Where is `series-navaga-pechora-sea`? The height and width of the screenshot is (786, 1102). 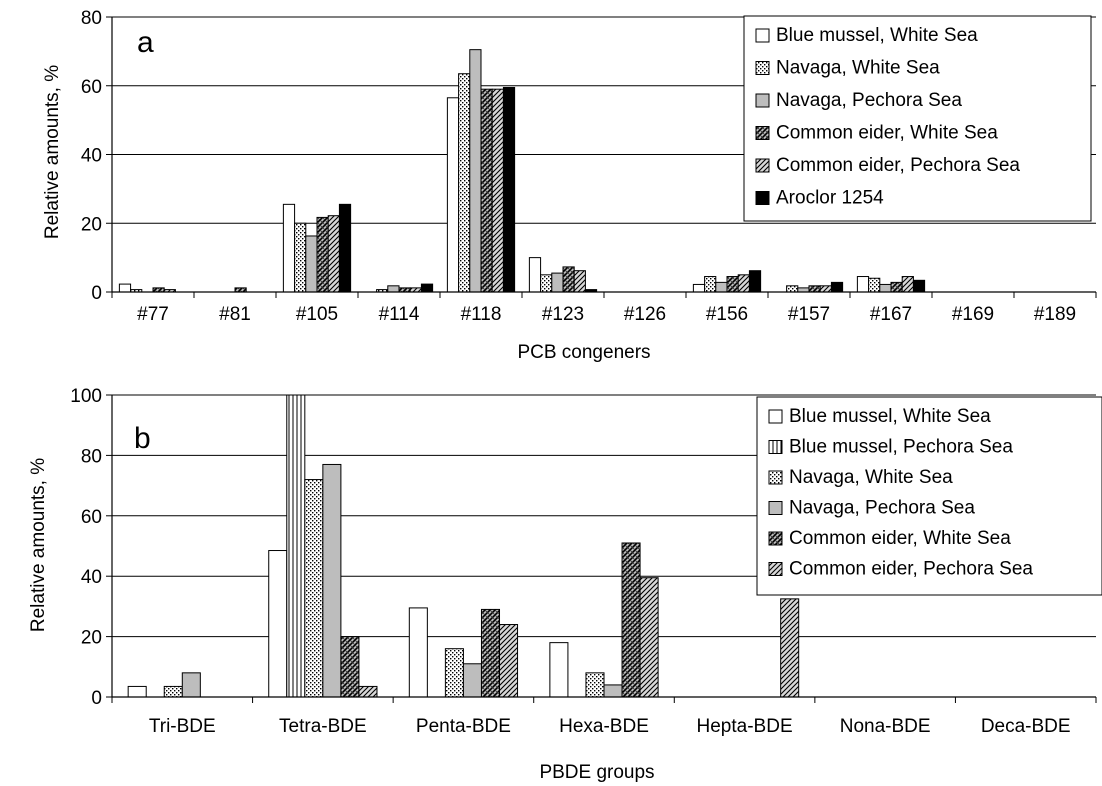
series-navaga-pechora-sea is located at coordinates (402, 580).